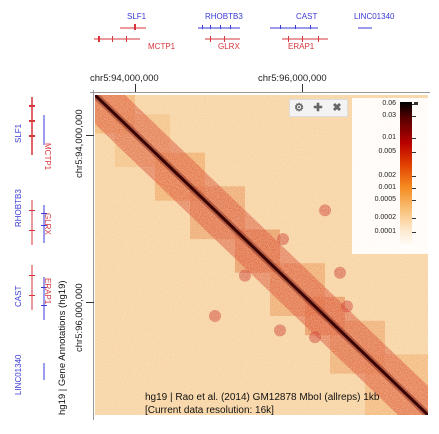 The image size is (439, 434). What do you see at coordinates (389, 137) in the screenshot?
I see `legend-label: 0.01` at bounding box center [389, 137].